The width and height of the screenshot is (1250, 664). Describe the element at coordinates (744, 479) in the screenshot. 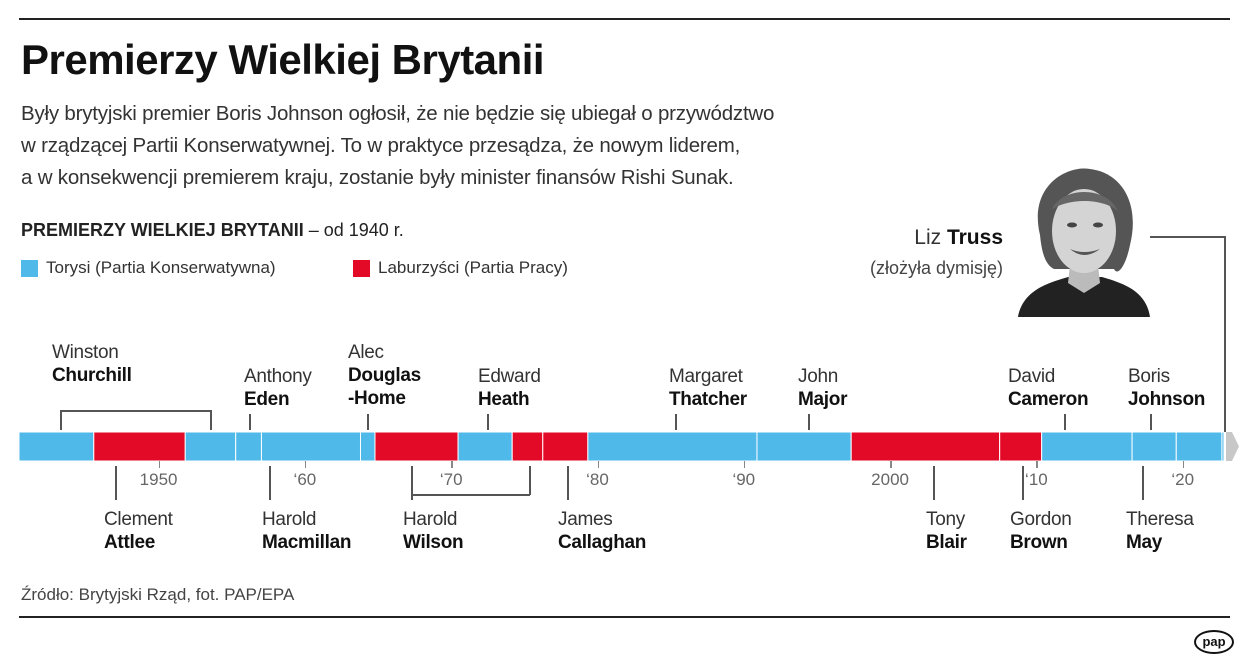

I see `tick-label: ‘90` at that location.